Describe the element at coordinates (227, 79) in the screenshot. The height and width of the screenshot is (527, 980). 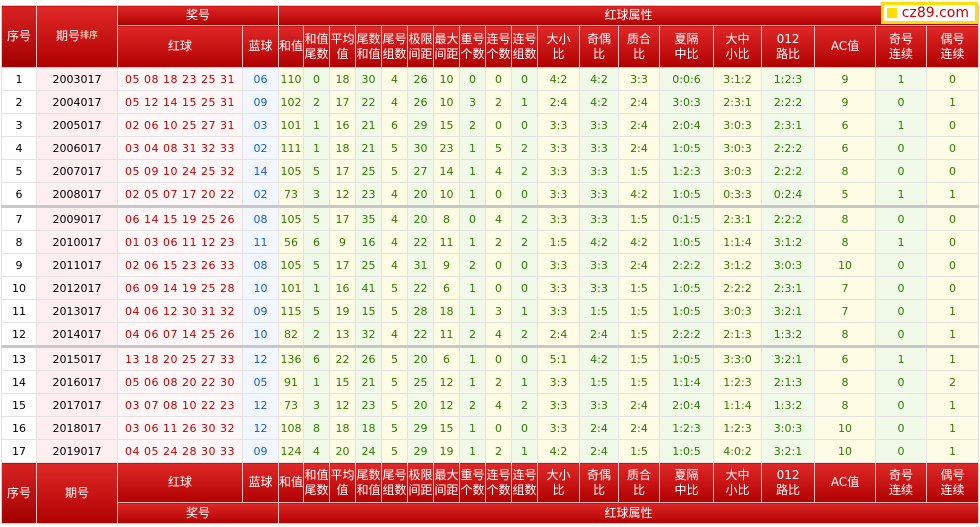
I see `red-ball: 31` at that location.